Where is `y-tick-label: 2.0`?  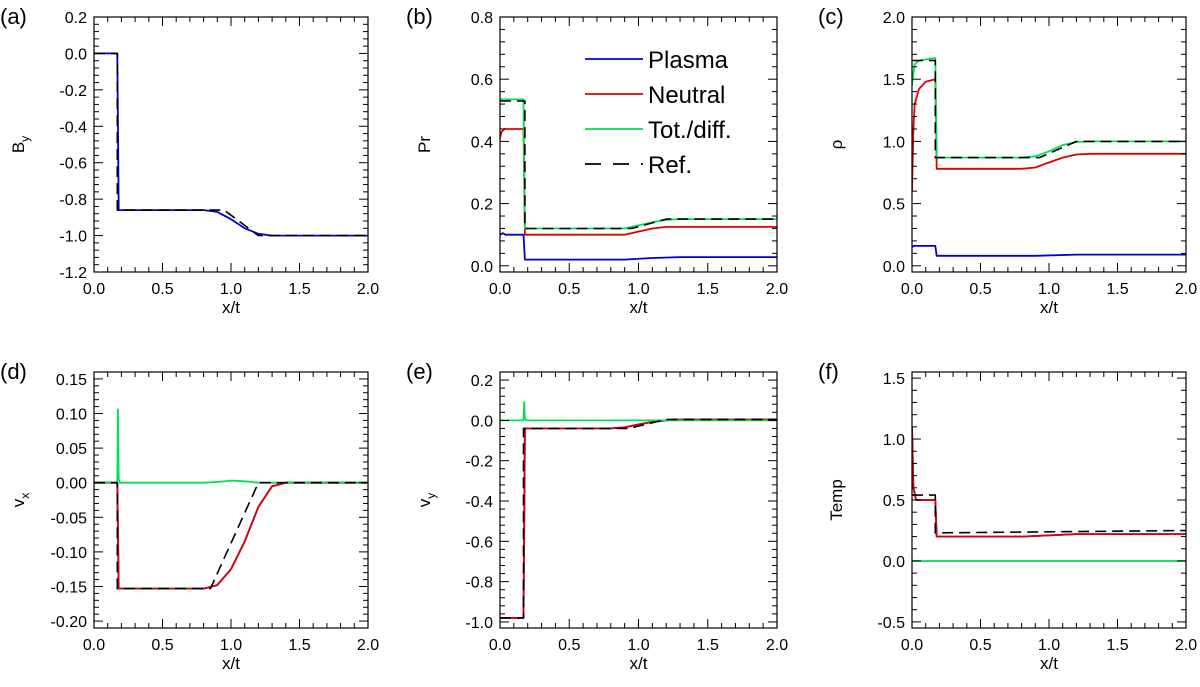 y-tick-label: 2.0 is located at coordinates (894, 18).